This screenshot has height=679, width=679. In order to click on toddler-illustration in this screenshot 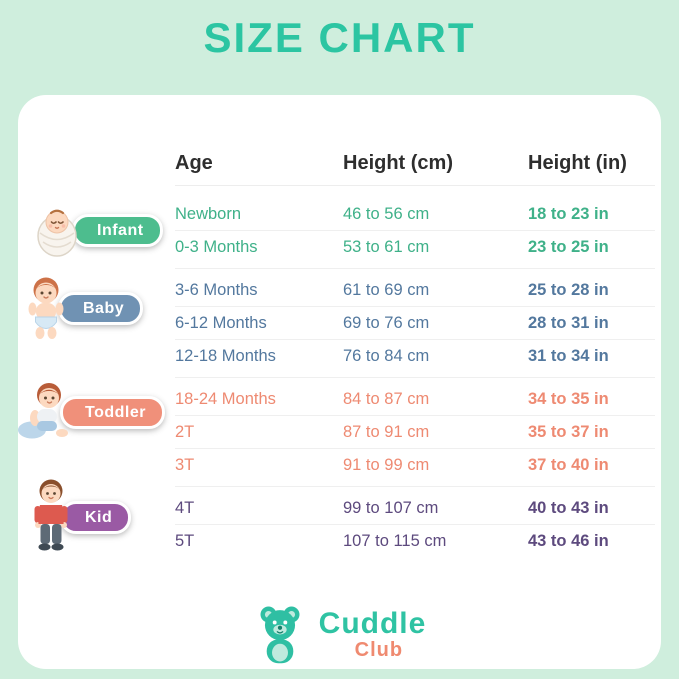, I will do `click(43, 411)`.